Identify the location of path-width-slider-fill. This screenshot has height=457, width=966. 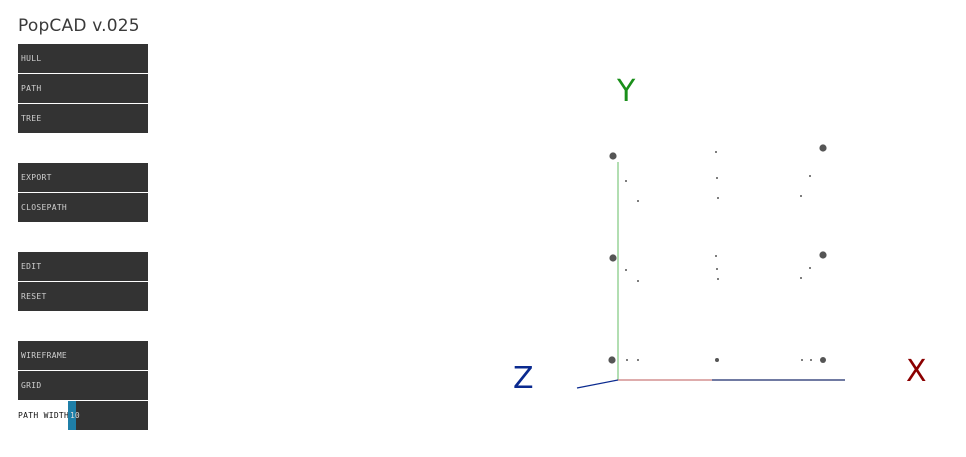
(72, 415).